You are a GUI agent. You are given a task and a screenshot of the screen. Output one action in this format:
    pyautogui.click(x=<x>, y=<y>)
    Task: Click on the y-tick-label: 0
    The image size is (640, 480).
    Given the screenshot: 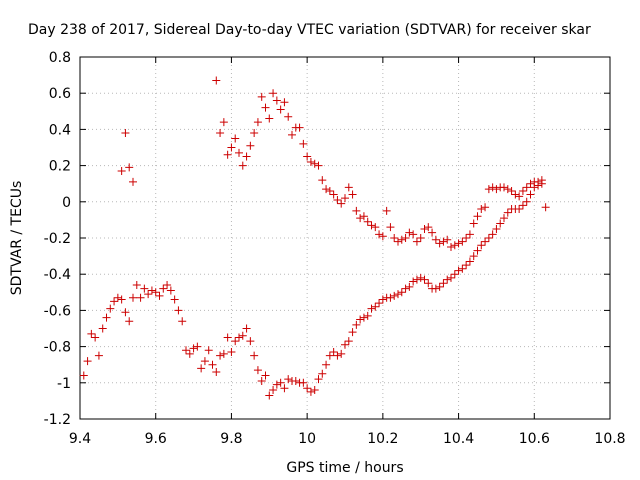 What is the action you would take?
    pyautogui.click(x=66, y=203)
    